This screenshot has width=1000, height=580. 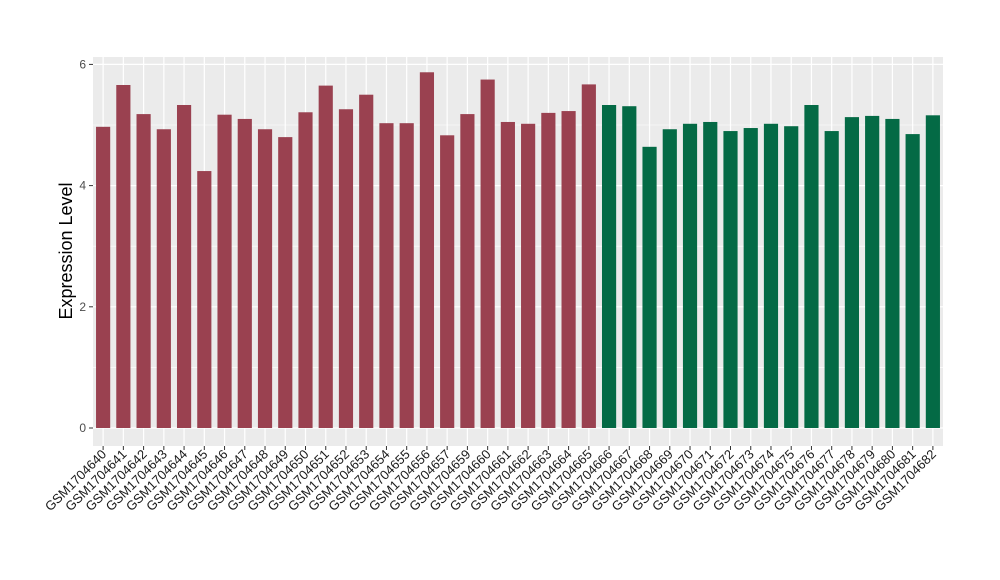 I want to click on y-axis: 0 2 4 6, so click(x=86, y=246).